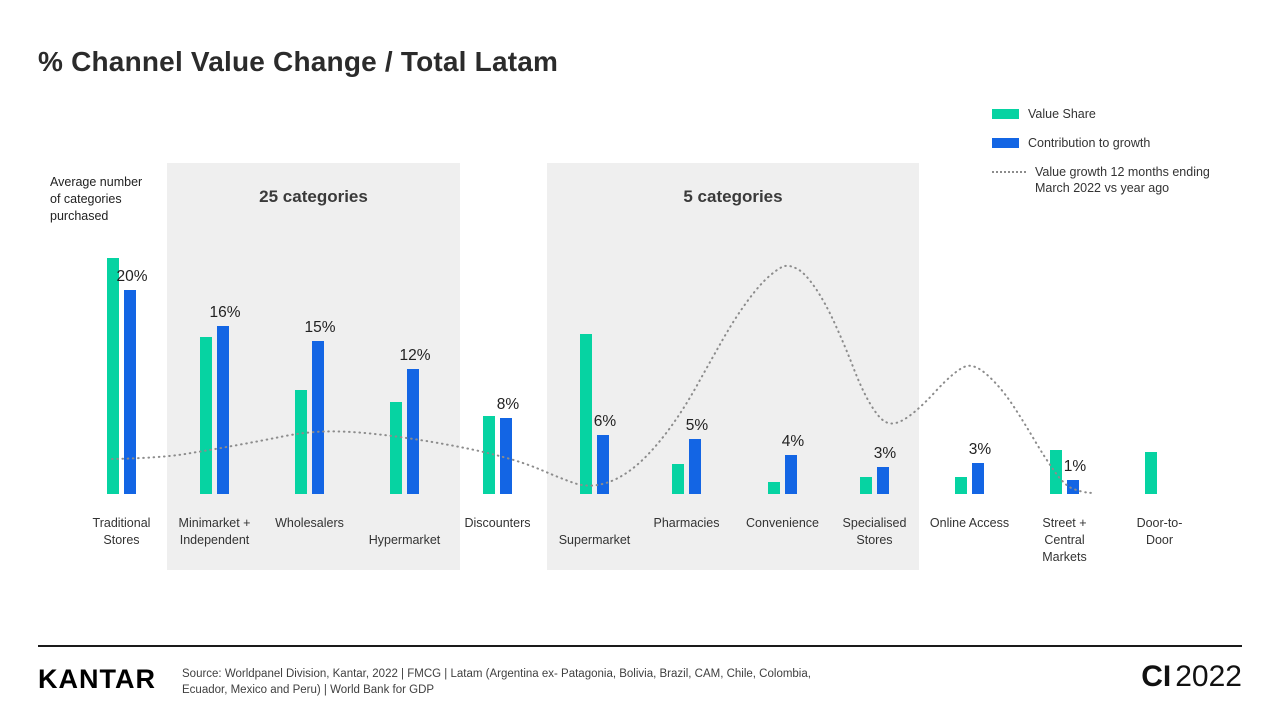 This screenshot has height=720, width=1280. I want to click on band-label-5: 5 categories, so click(733, 196).